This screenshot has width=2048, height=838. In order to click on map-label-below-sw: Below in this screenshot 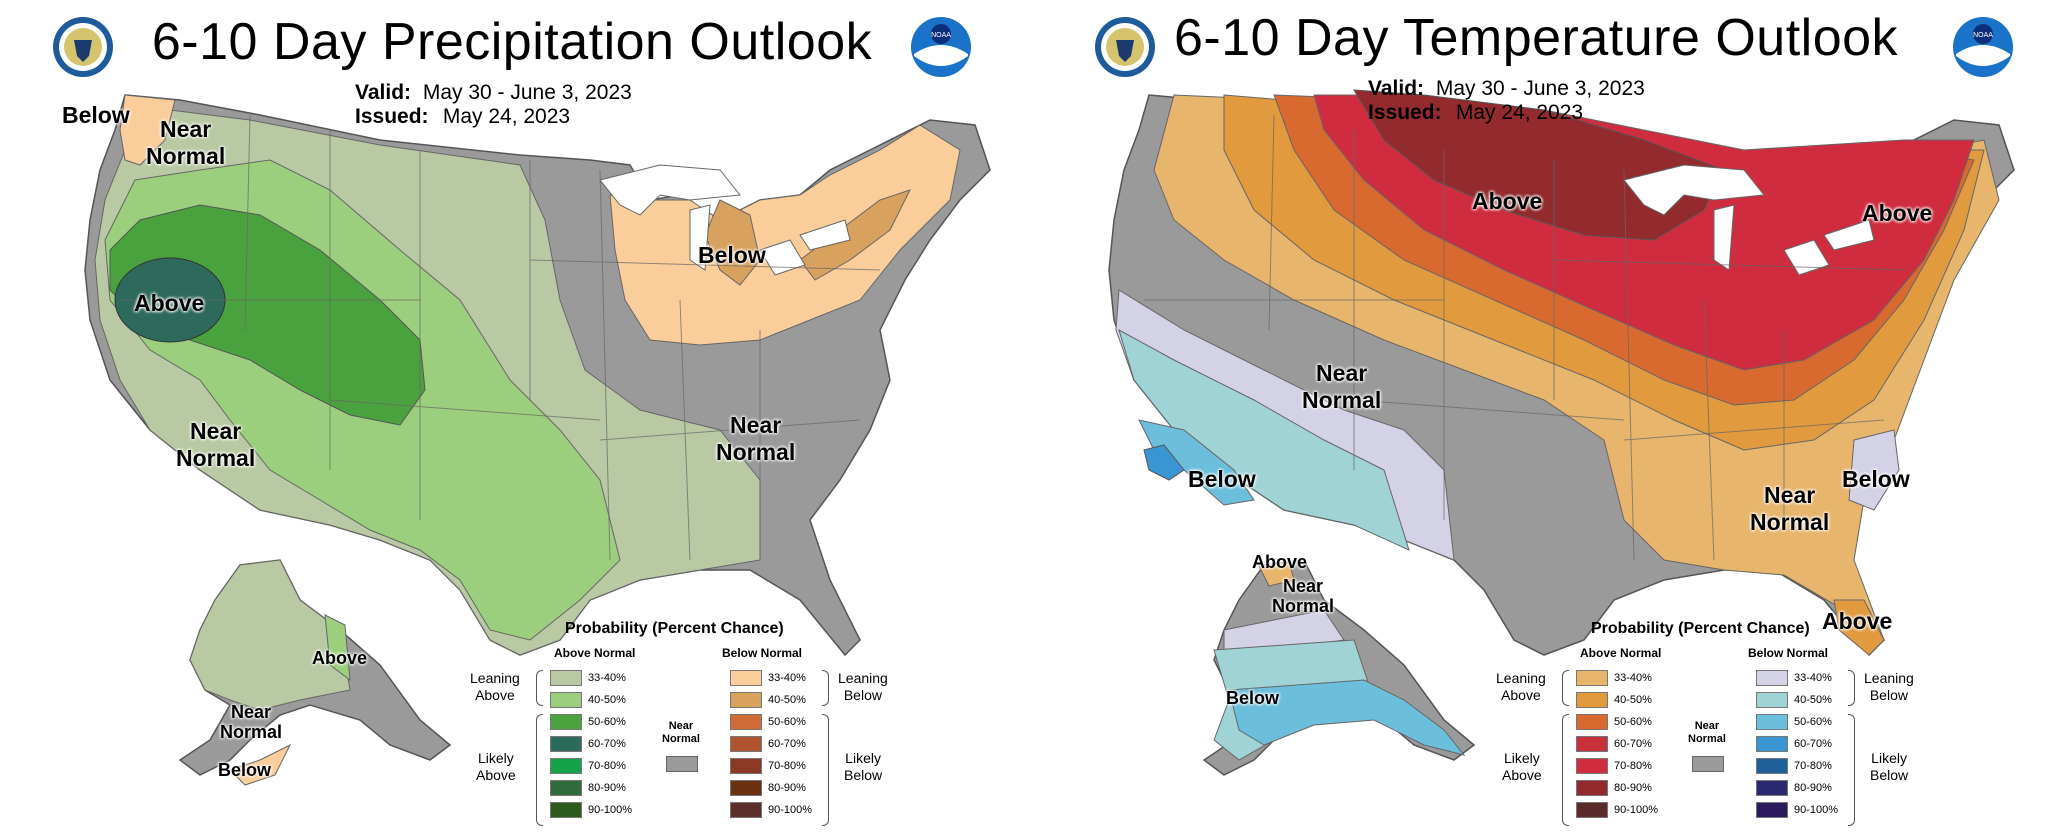, I will do `click(1222, 479)`.